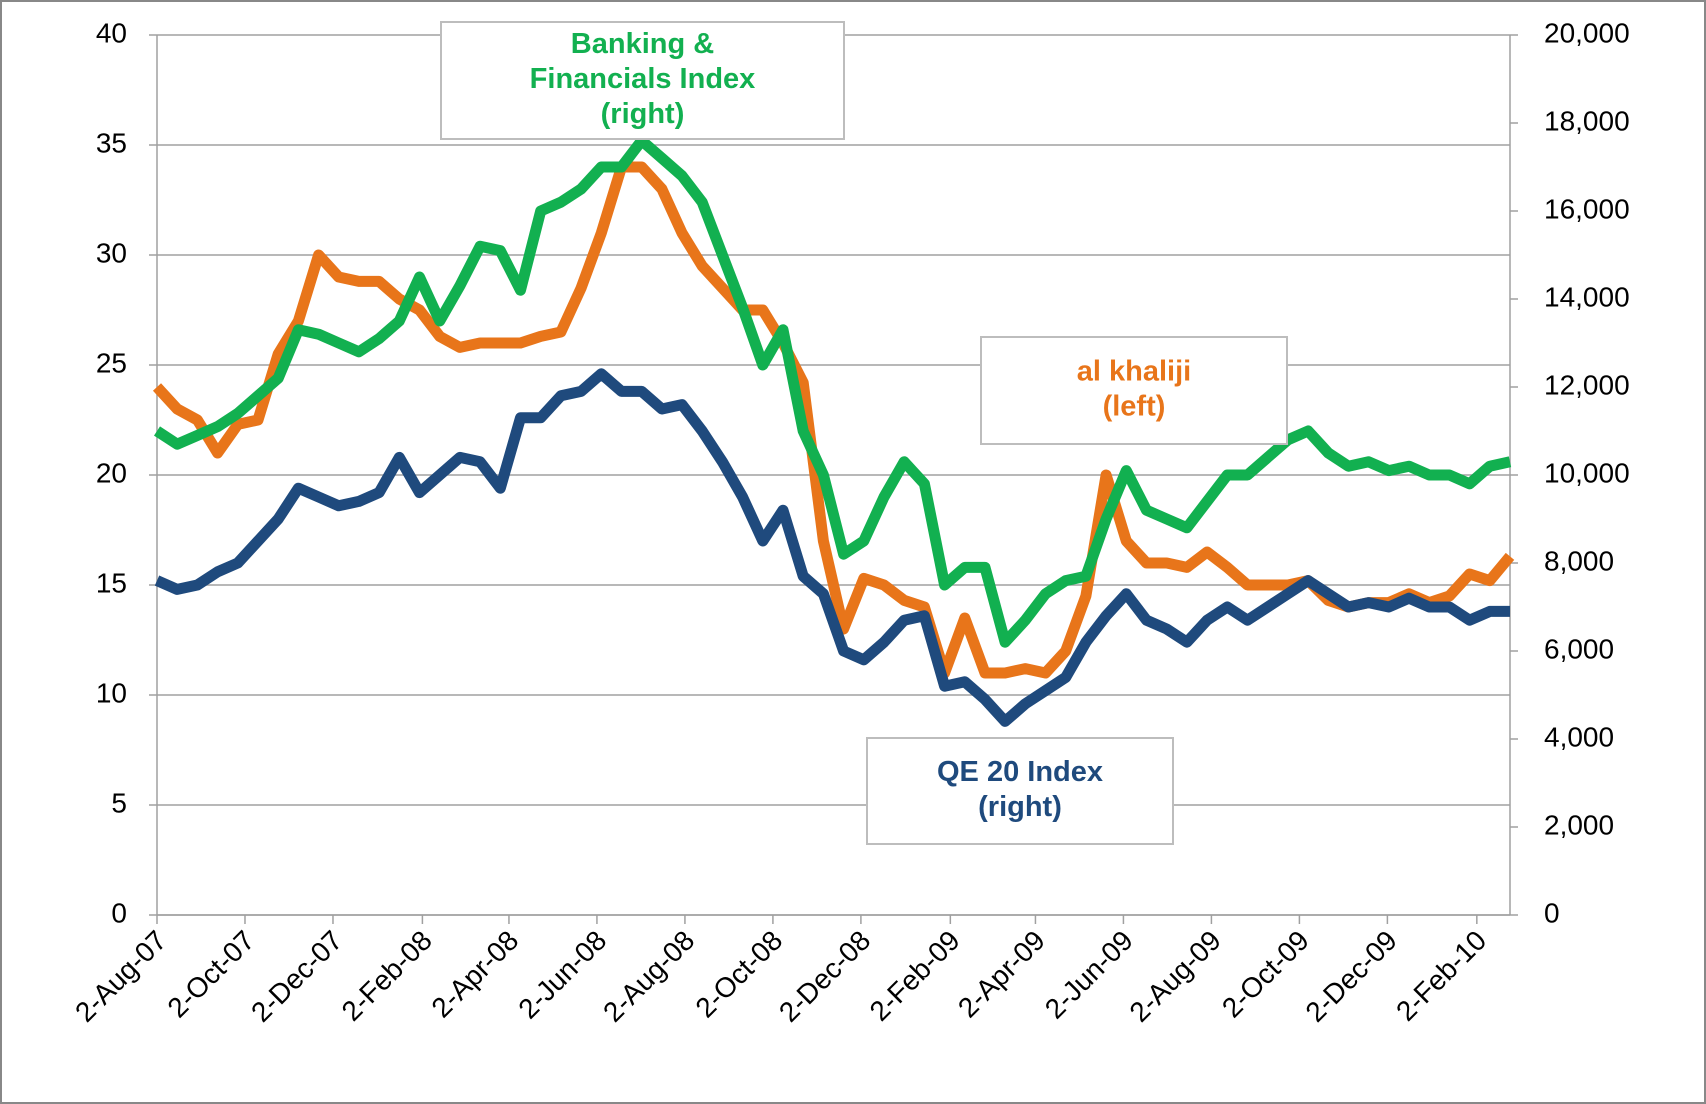 This screenshot has width=1706, height=1104. What do you see at coordinates (1579, 648) in the screenshot?
I see `y2-tick-label: 6,000` at bounding box center [1579, 648].